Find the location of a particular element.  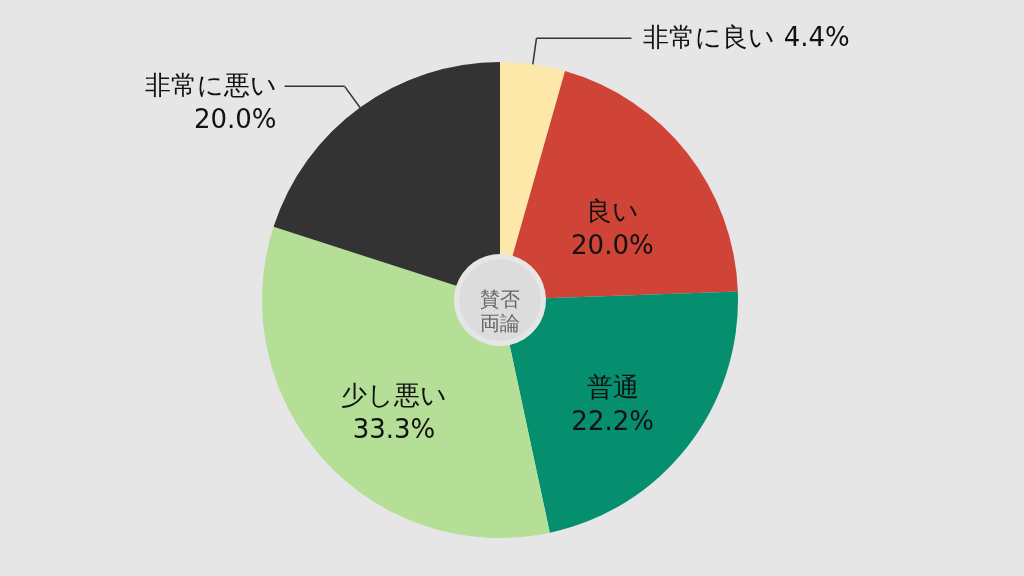

slice-label: 非常に良い 4.4% is located at coordinates (746, 37).